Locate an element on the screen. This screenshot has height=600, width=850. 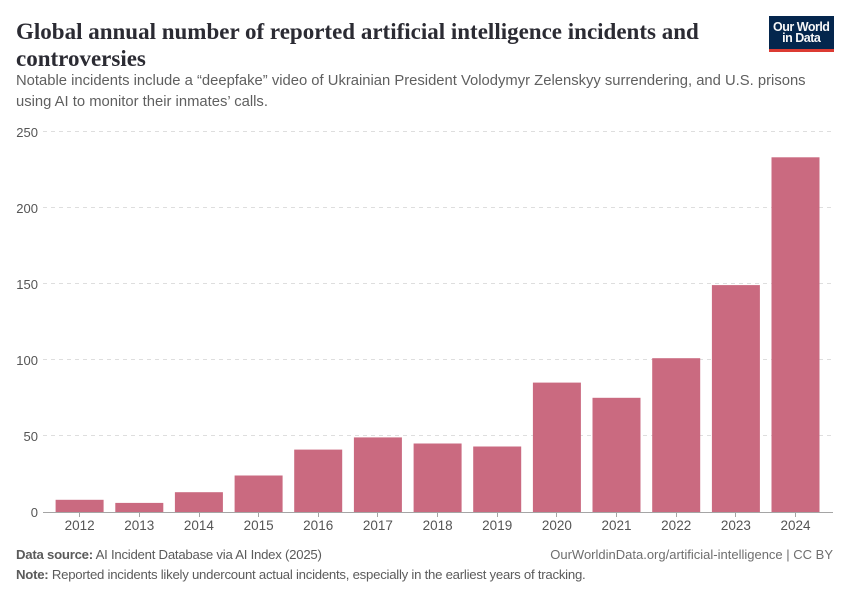
svg-text: 200 is located at coordinates (27, 208).